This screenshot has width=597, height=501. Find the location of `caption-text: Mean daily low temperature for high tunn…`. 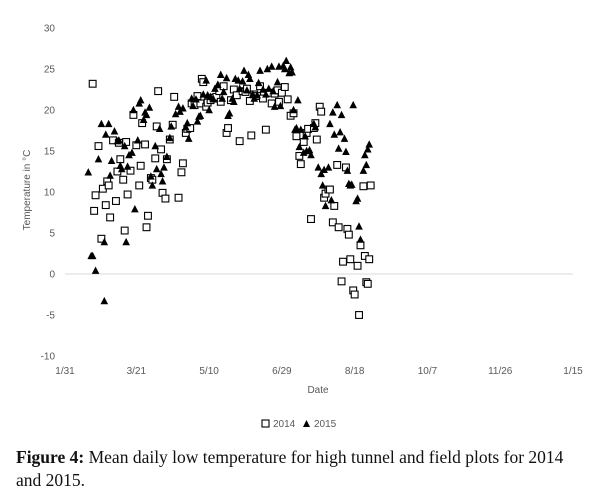

caption-text: Mean daily low temperature for high tunn… is located at coordinates (290, 468).